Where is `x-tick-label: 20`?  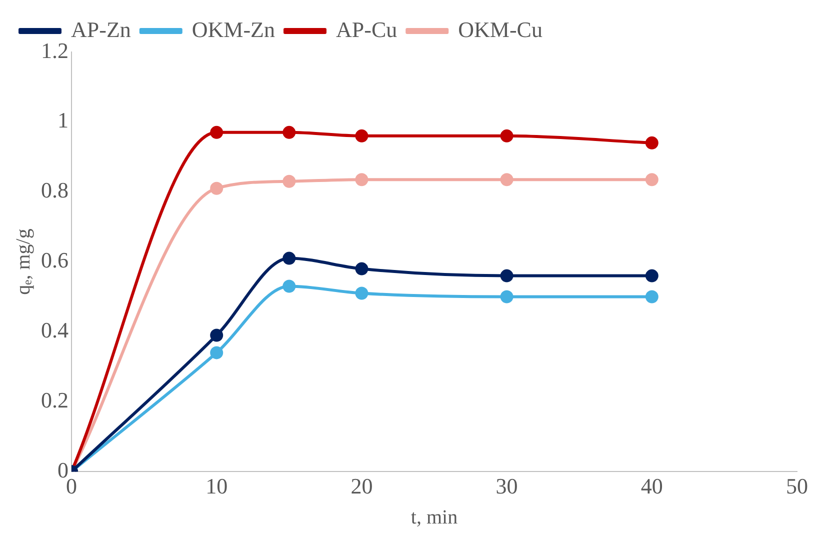
x-tick-label: 20 is located at coordinates (361, 486).